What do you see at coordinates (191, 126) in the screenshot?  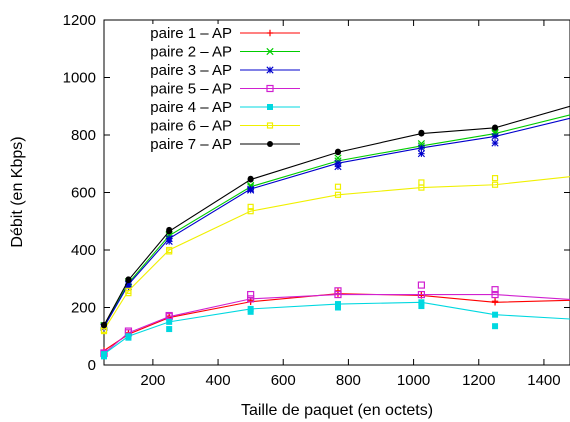 I see `legend-label: paire 6 – AP` at bounding box center [191, 126].